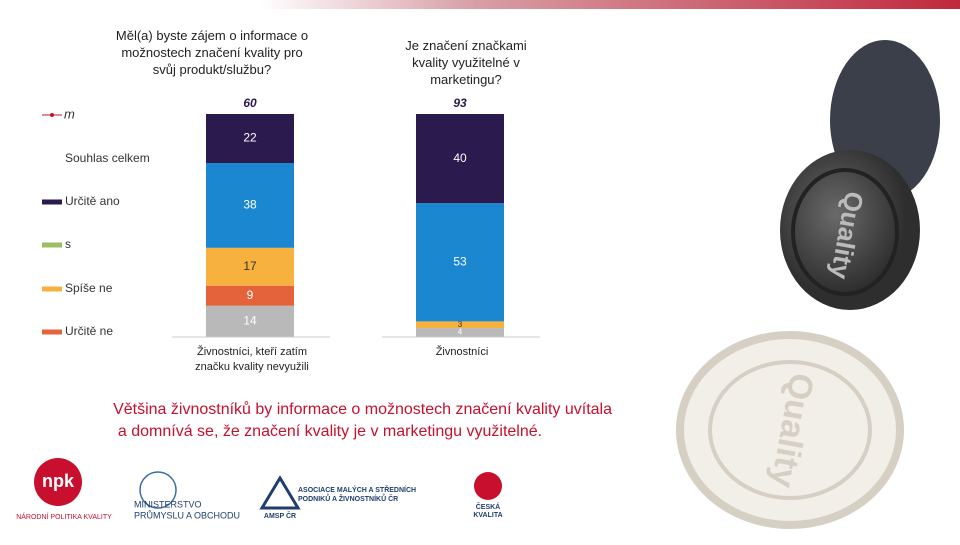  Describe the element at coordinates (168, 504) in the screenshot. I see `logo-text: MINISTERSTVO` at that location.